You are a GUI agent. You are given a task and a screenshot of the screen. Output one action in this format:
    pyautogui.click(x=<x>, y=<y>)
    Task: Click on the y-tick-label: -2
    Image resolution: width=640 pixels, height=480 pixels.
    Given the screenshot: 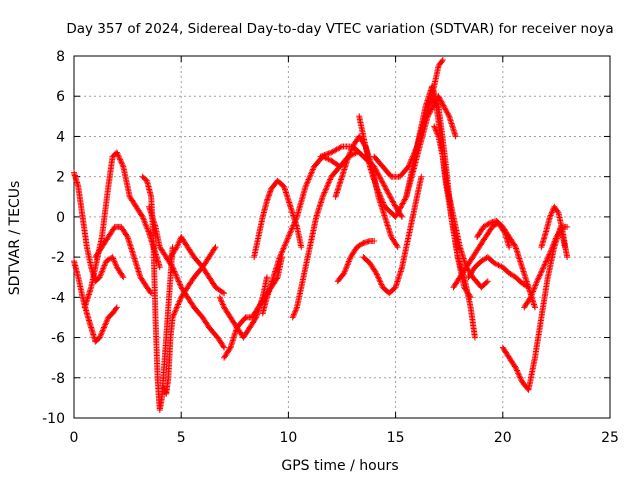 What is the action you would take?
    pyautogui.click(x=58, y=258)
    